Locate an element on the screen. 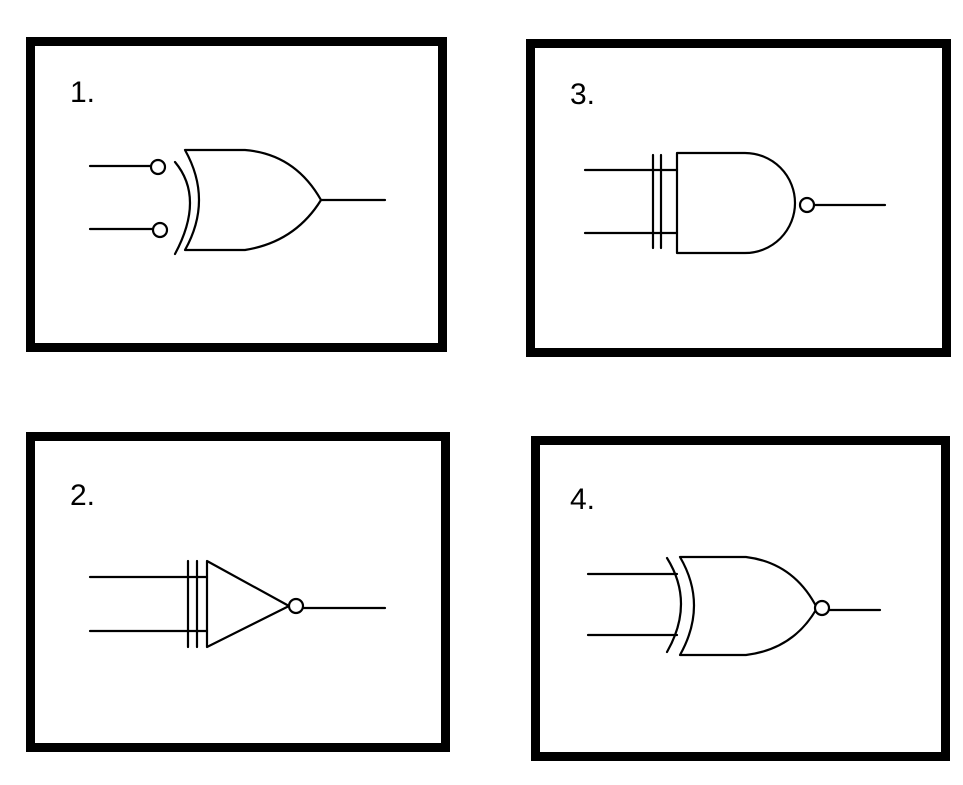  panel-3-gate-diagram is located at coordinates (735, 203).